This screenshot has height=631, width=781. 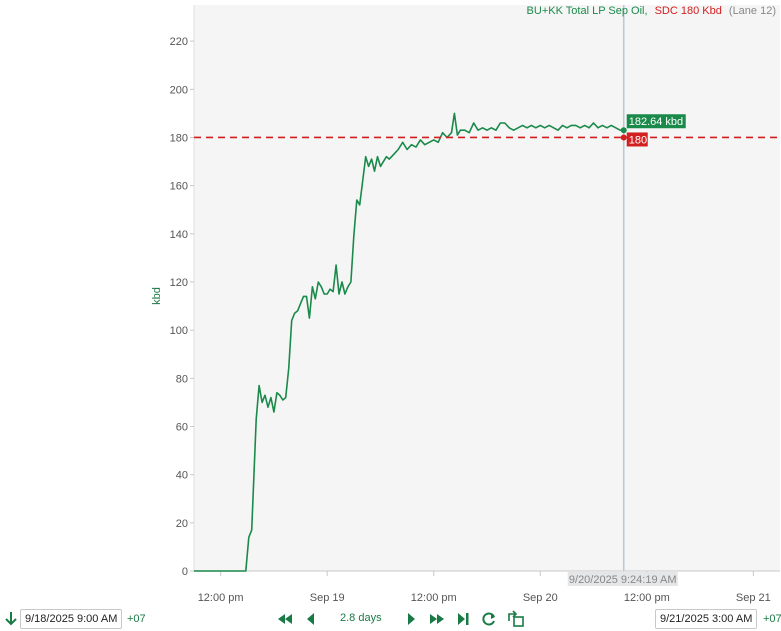 I want to click on cursor-value-badge, so click(x=656, y=121).